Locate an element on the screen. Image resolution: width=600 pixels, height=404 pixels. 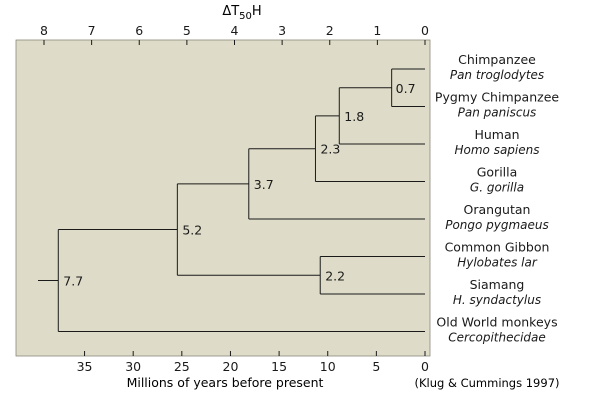
bottom-tick-label: 0 is located at coordinates (425, 366).